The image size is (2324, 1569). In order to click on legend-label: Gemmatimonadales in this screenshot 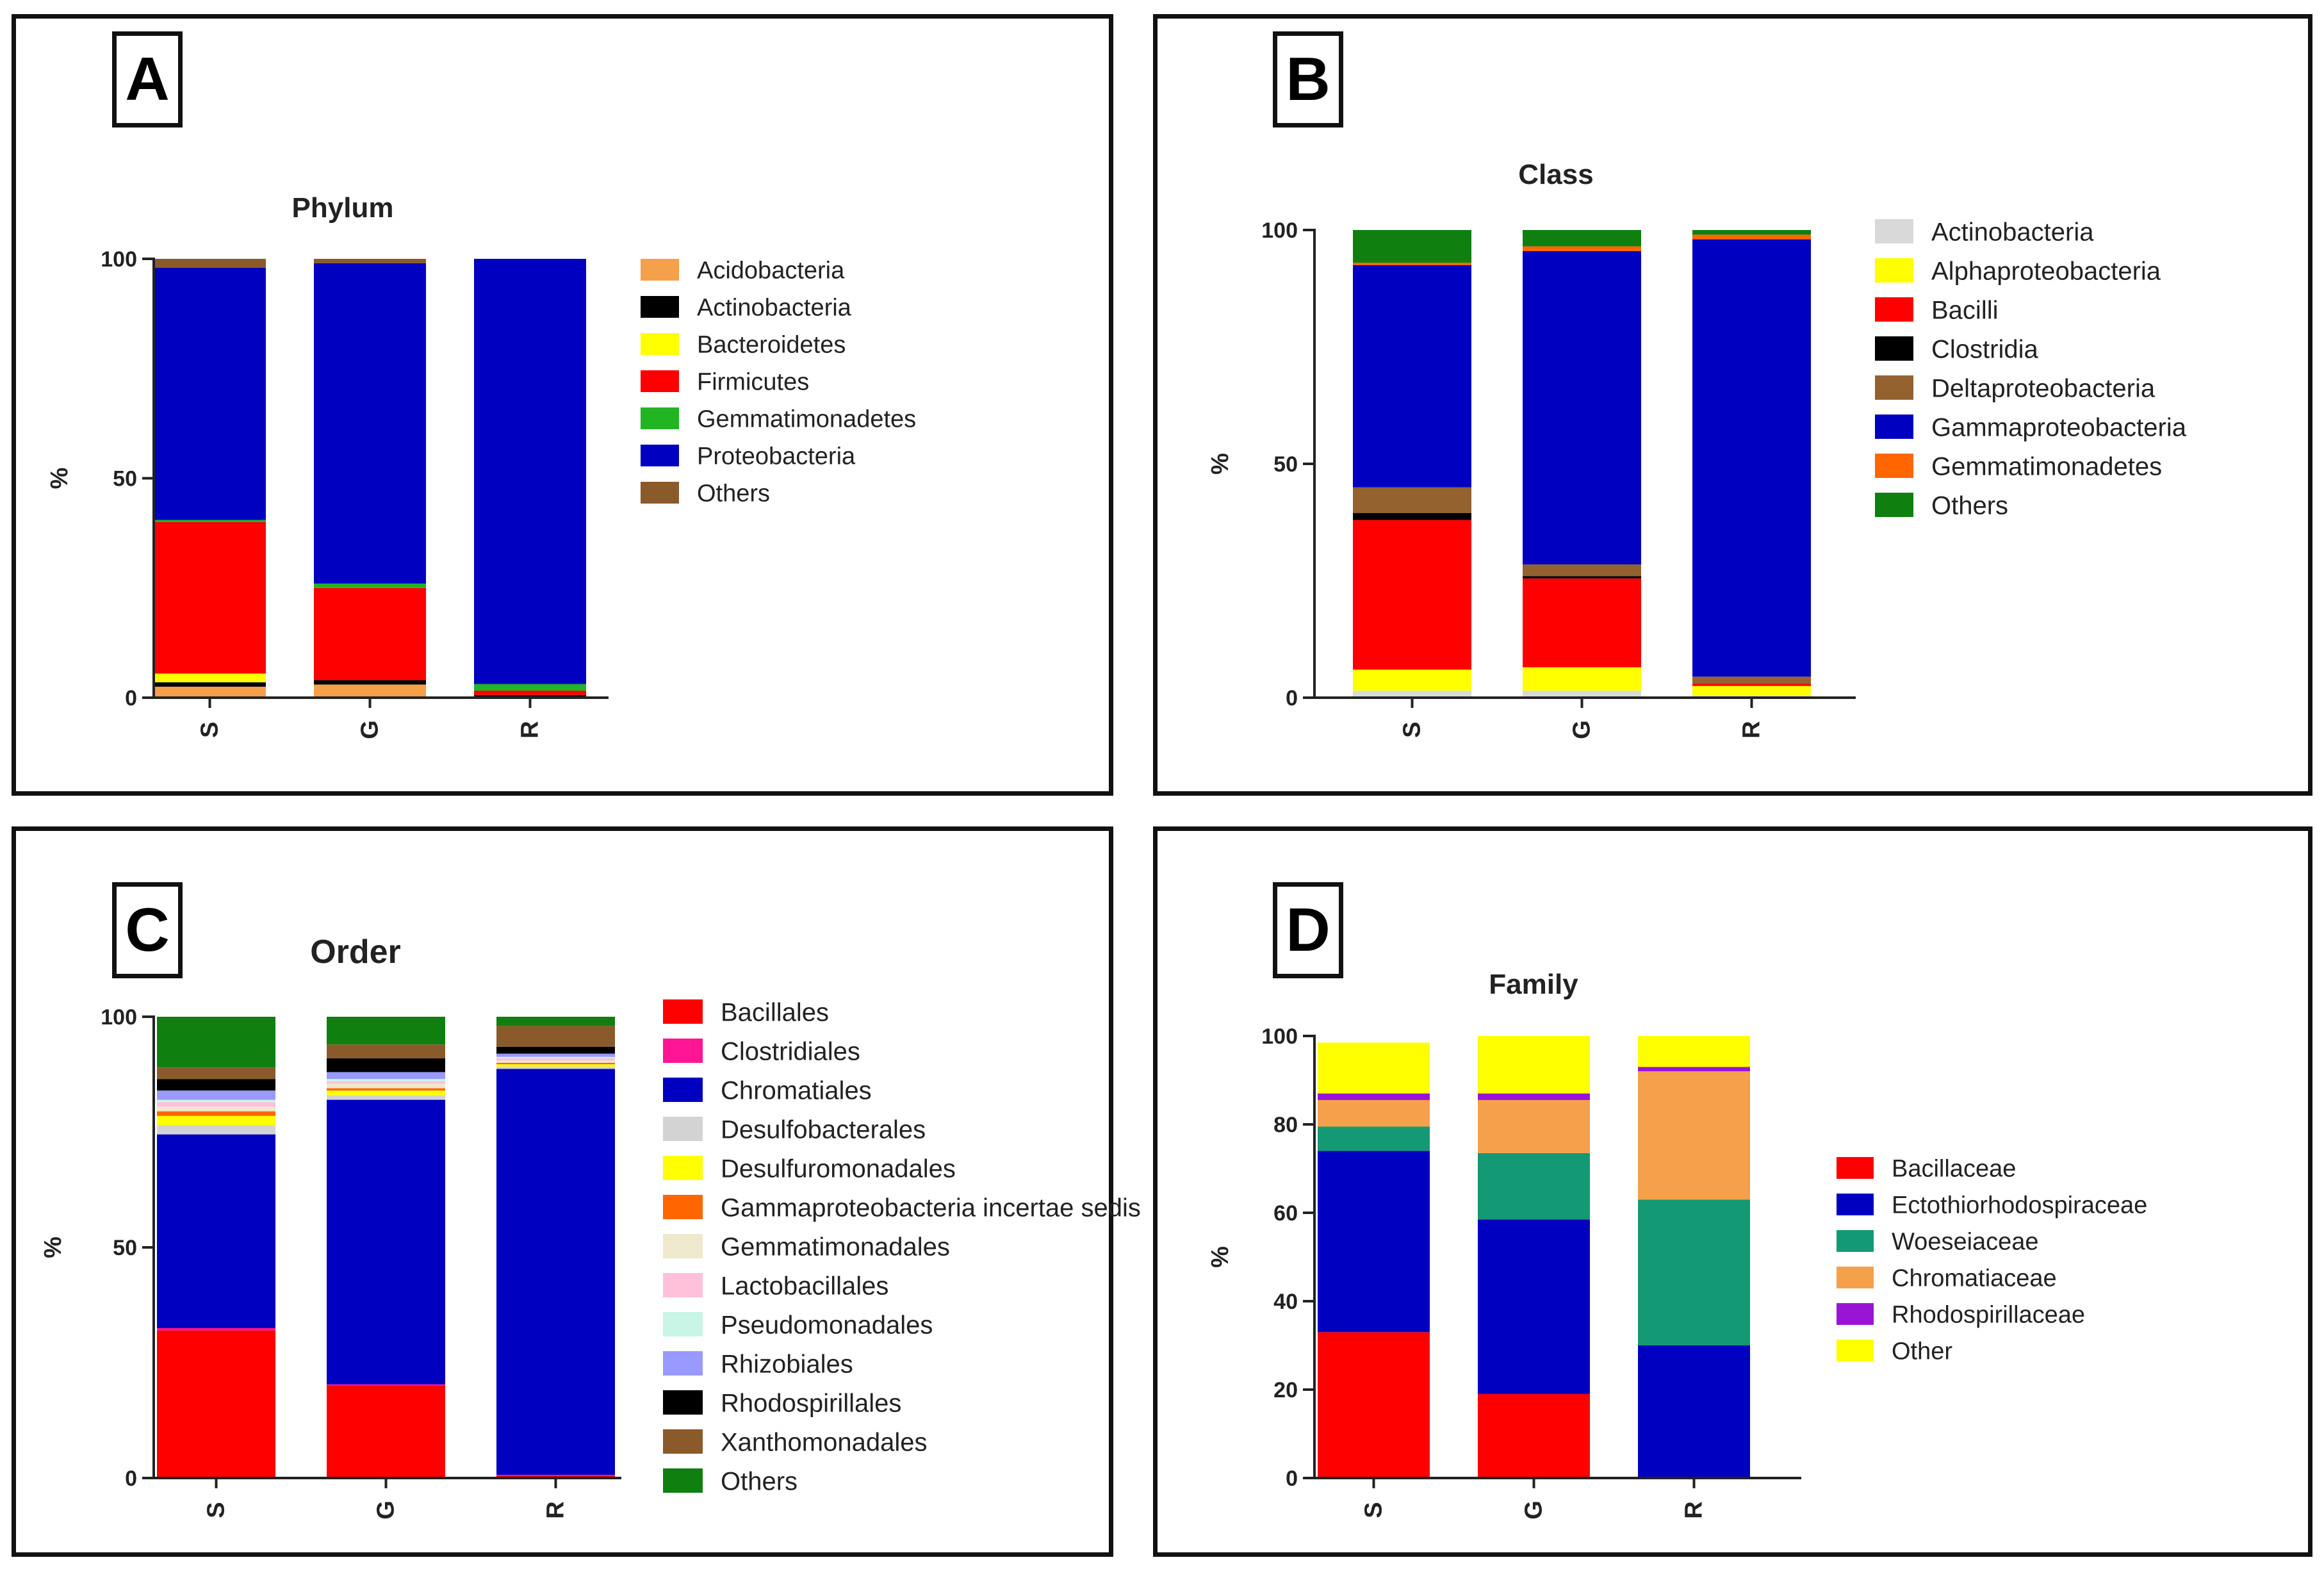, I will do `click(835, 1247)`.